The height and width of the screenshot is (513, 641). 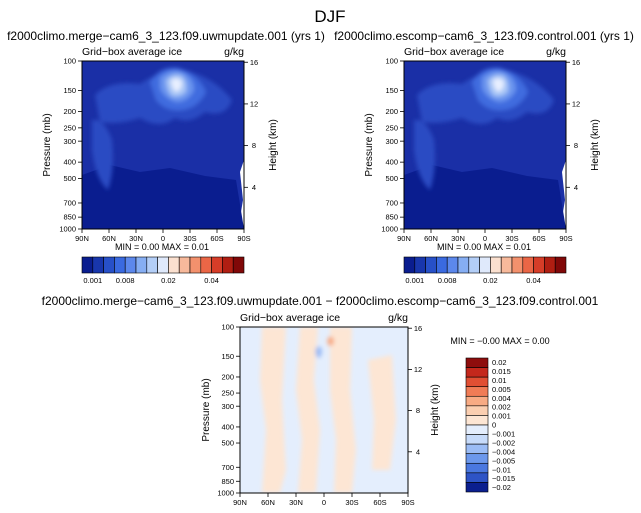 What do you see at coordinates (501, 487) in the screenshot?
I see `colorbar-label: −0.02` at bounding box center [501, 487].